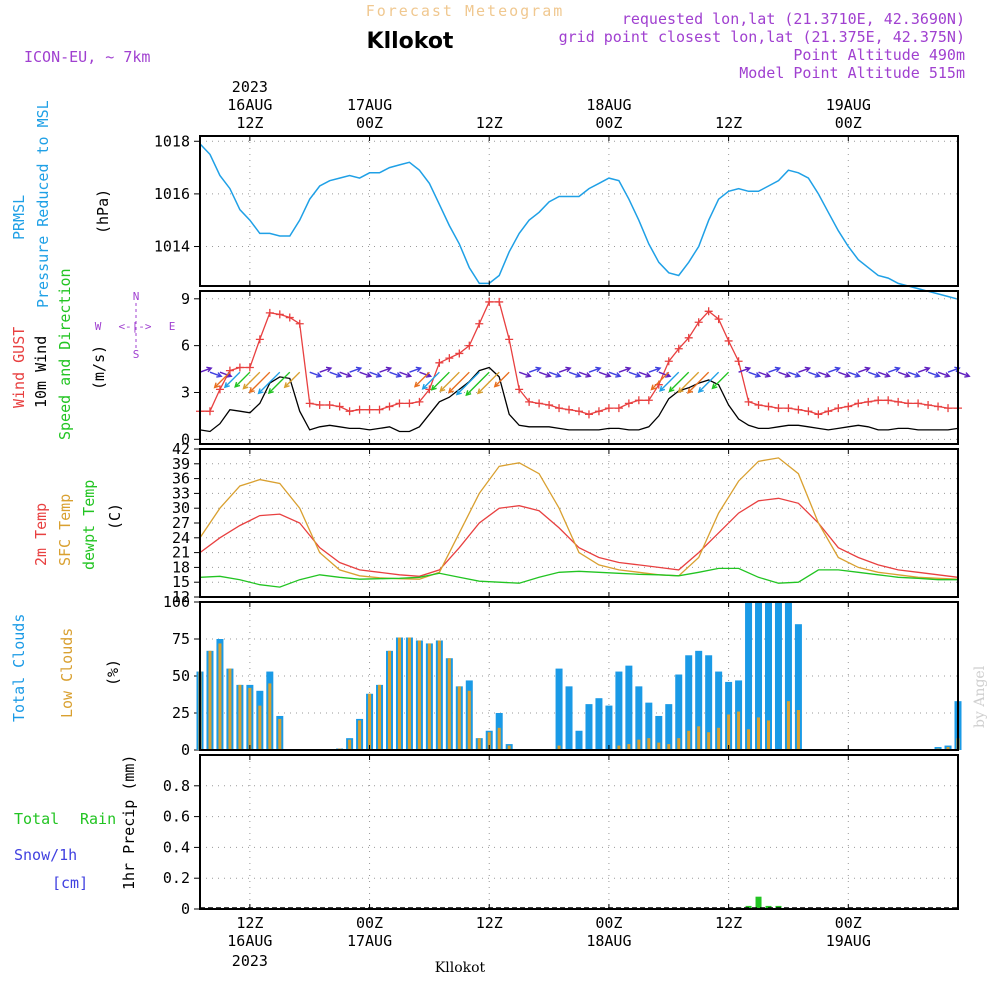  Describe the element at coordinates (19, 668) in the screenshot. I see `total-clouds-label: Total Clouds` at that location.